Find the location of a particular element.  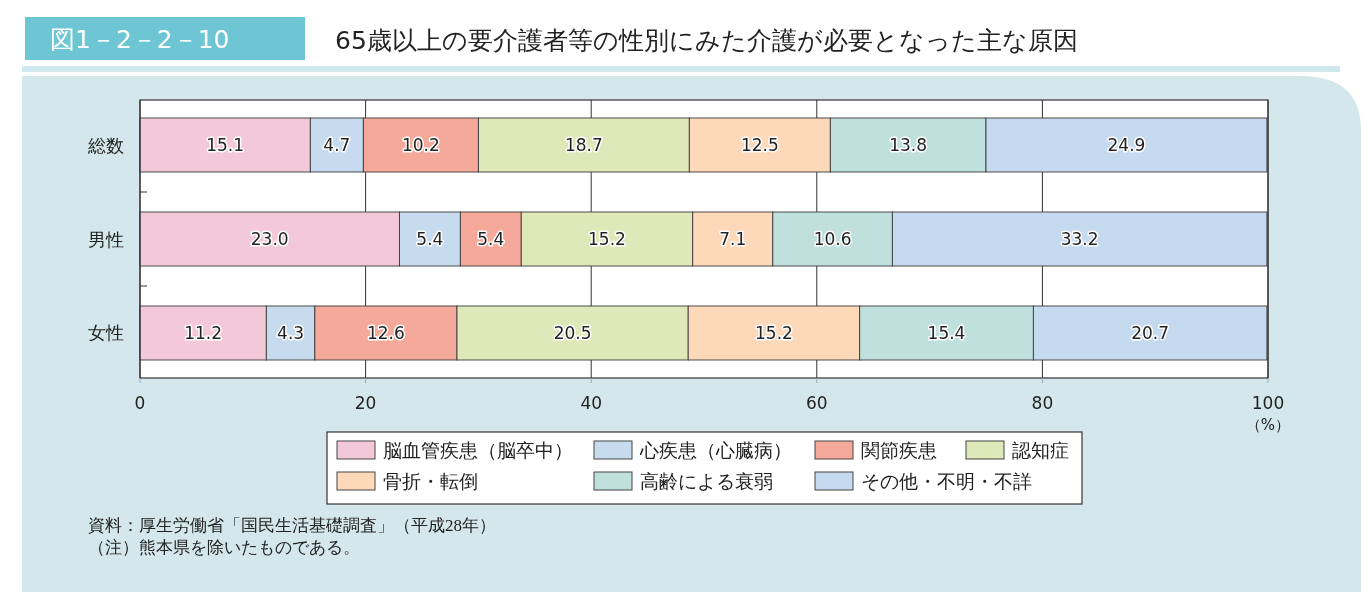

y-tick-label: 総数 is located at coordinates (105, 145).